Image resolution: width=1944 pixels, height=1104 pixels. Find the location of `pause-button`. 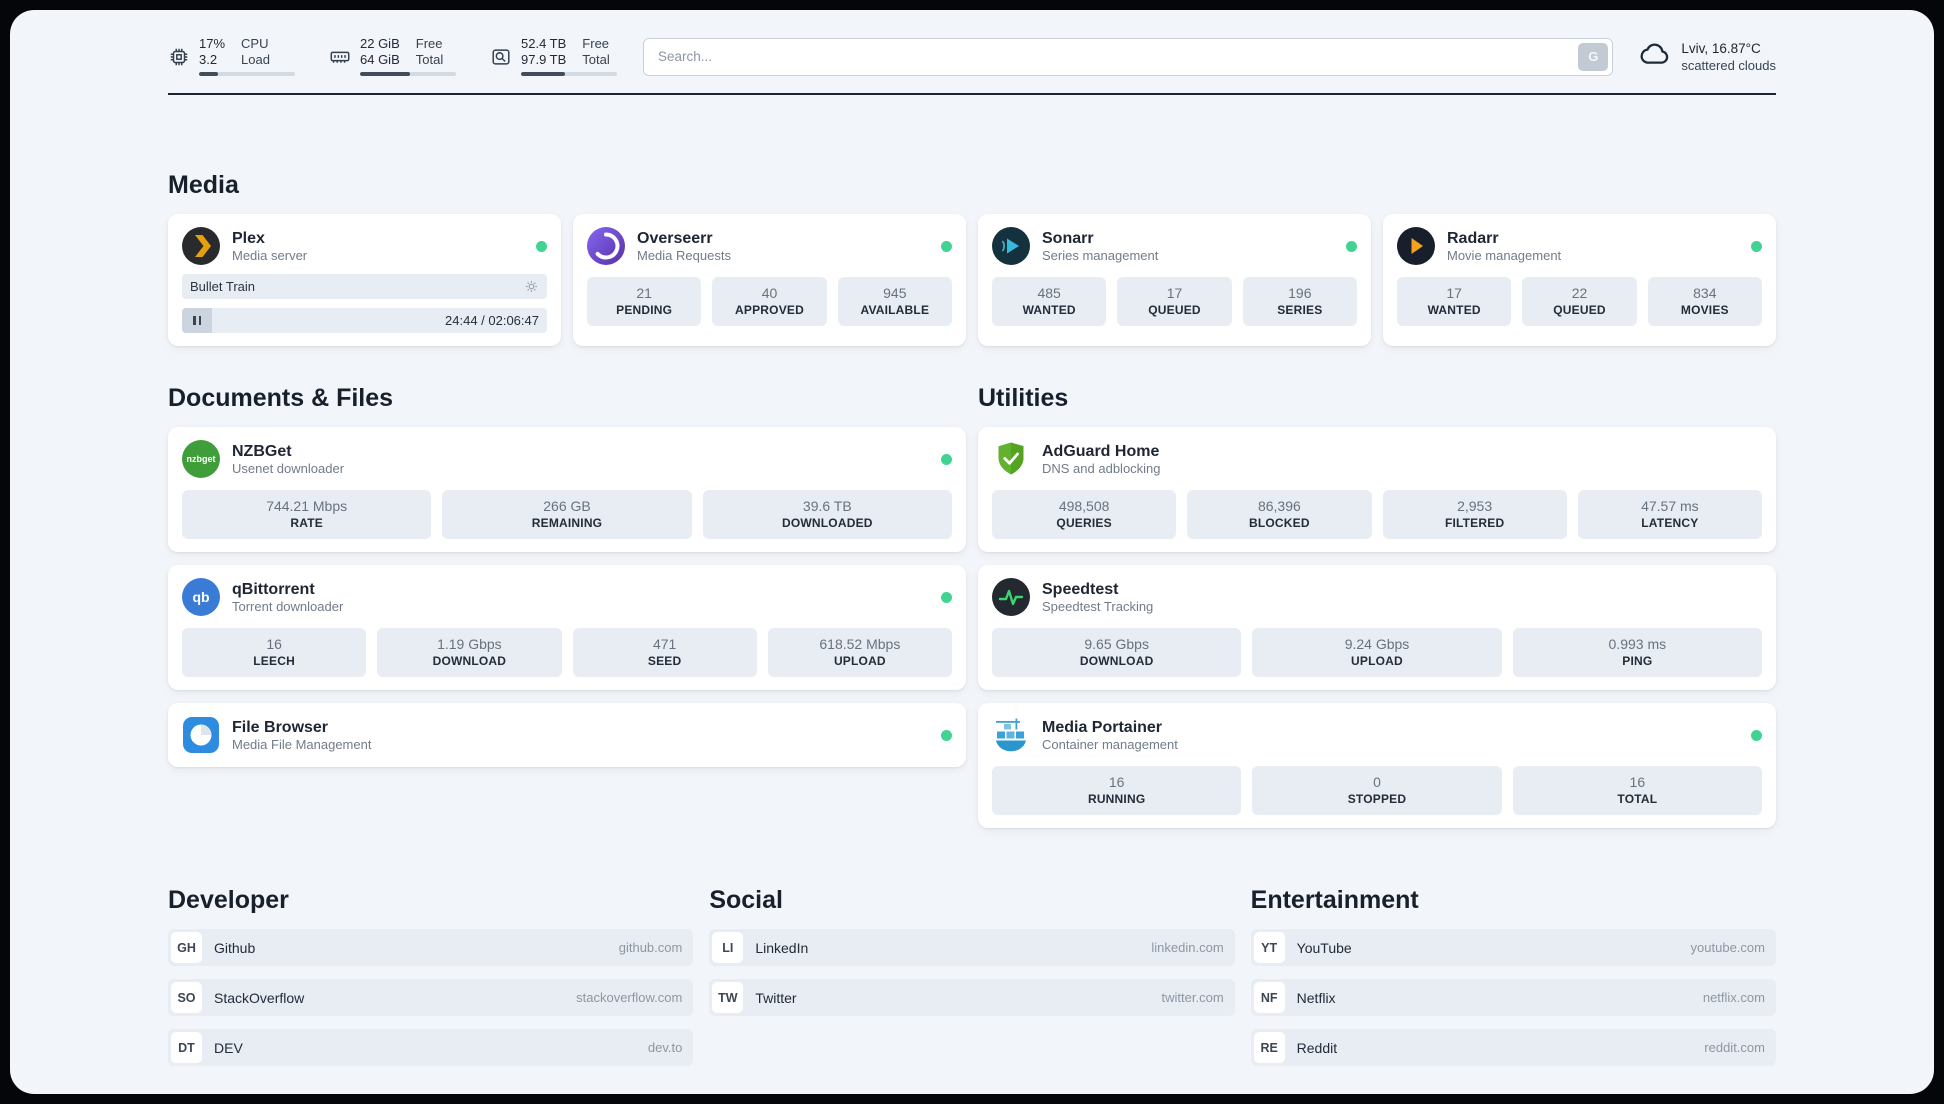

pause-button is located at coordinates (197, 320).